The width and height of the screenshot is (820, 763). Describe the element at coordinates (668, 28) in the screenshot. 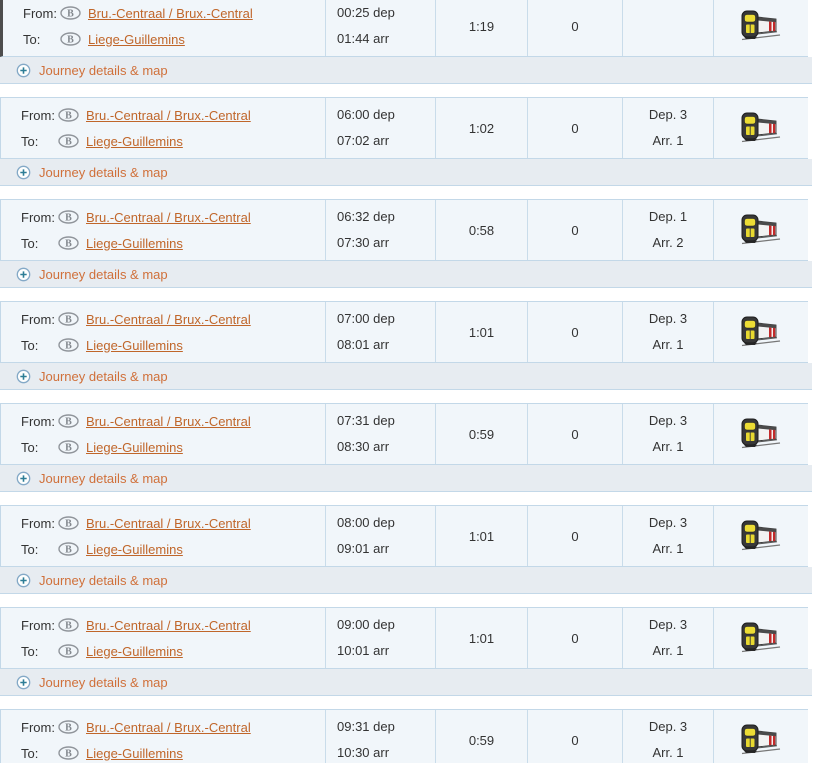

I see `platform-cell` at that location.